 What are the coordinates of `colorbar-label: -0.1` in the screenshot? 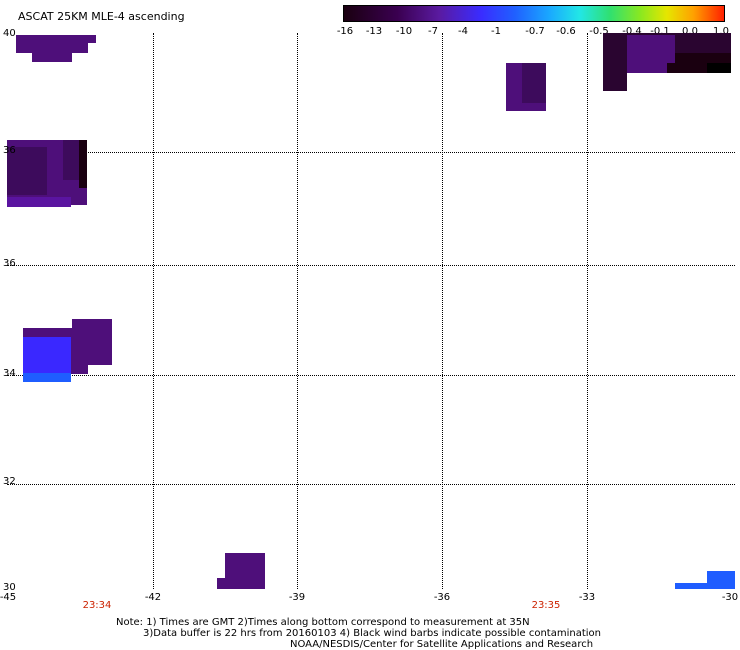 It's located at (660, 31).